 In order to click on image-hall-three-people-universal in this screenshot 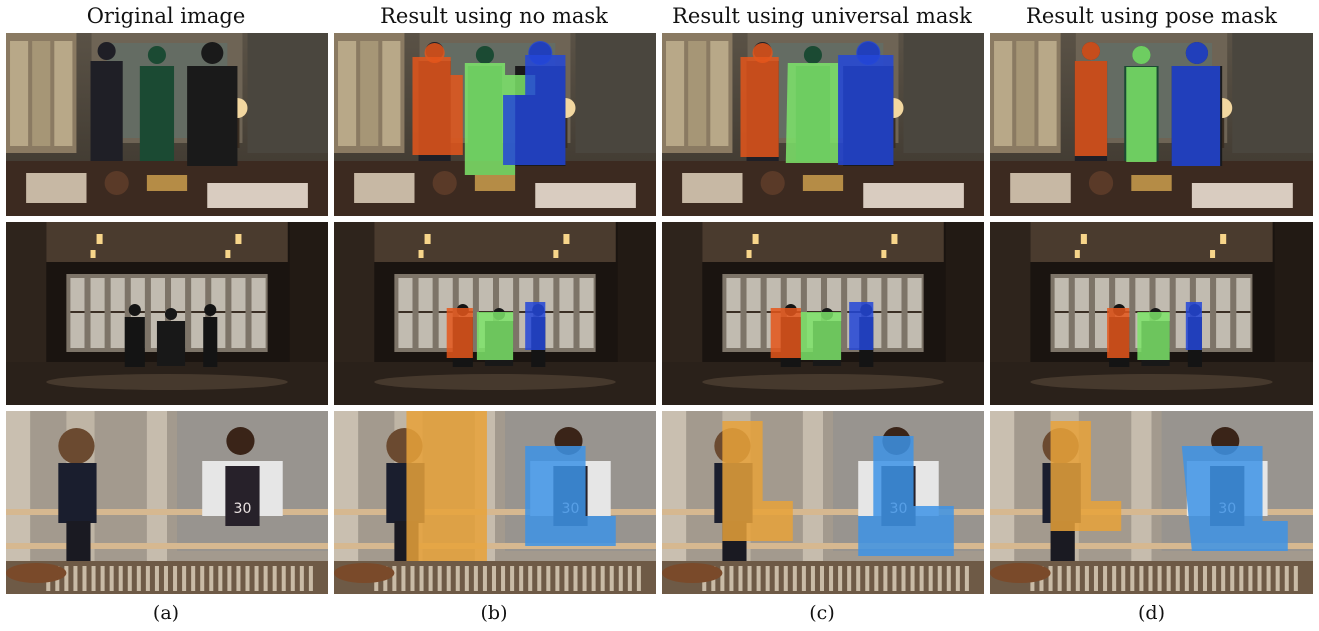, I will do `click(823, 313)`.